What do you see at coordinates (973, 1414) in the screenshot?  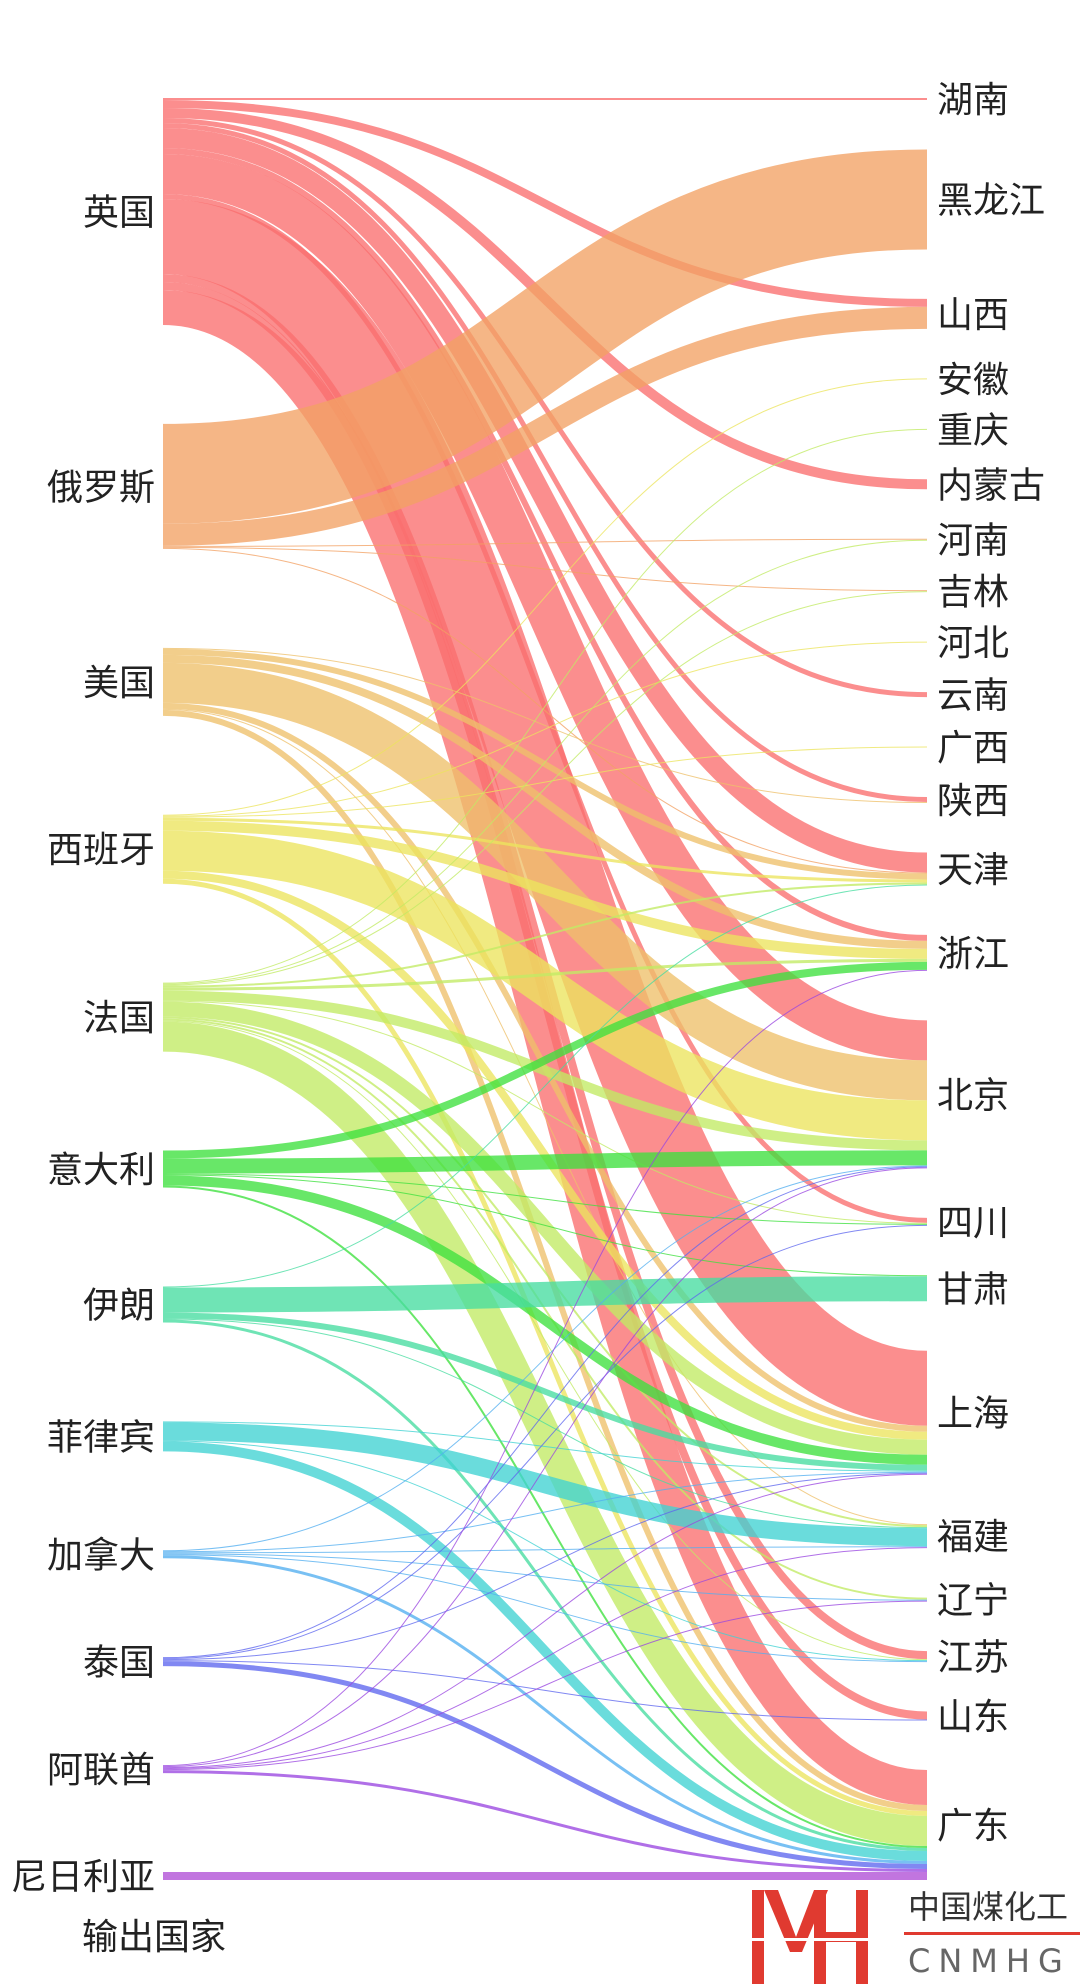 I see `target-label: 上海` at bounding box center [973, 1414].